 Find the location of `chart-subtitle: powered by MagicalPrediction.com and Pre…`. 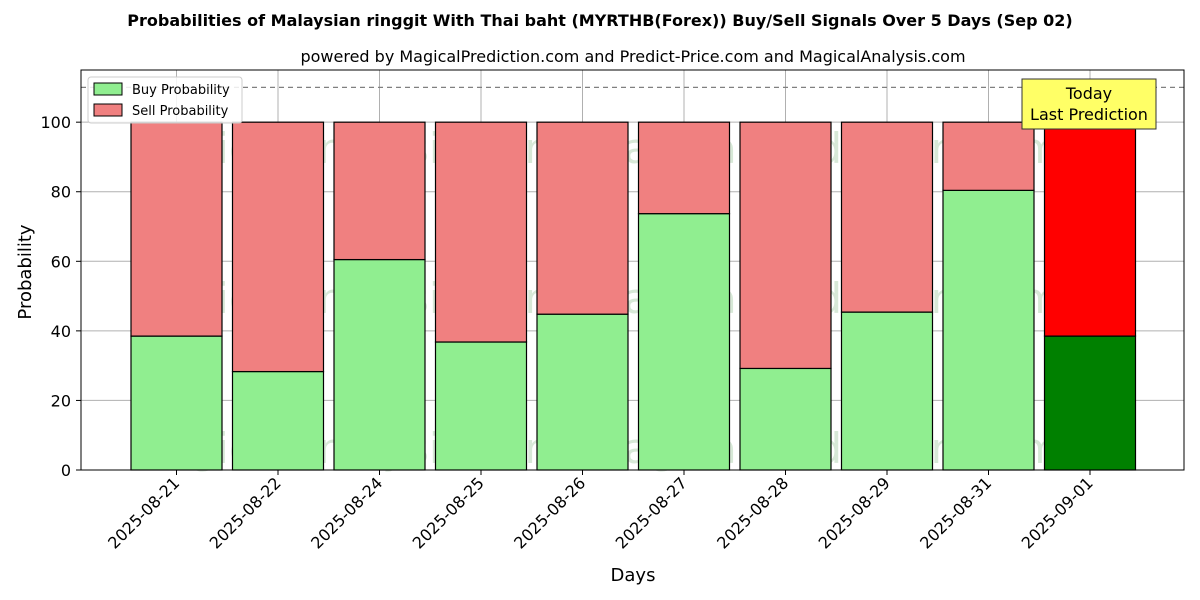

chart-subtitle: powered by MagicalPrediction.com and Pre… is located at coordinates (632, 56).